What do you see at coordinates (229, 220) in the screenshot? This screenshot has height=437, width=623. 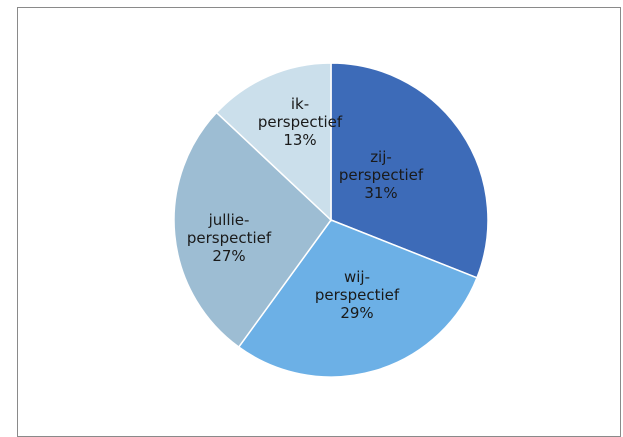 I see `slice-label-line: jullie-` at bounding box center [229, 220].